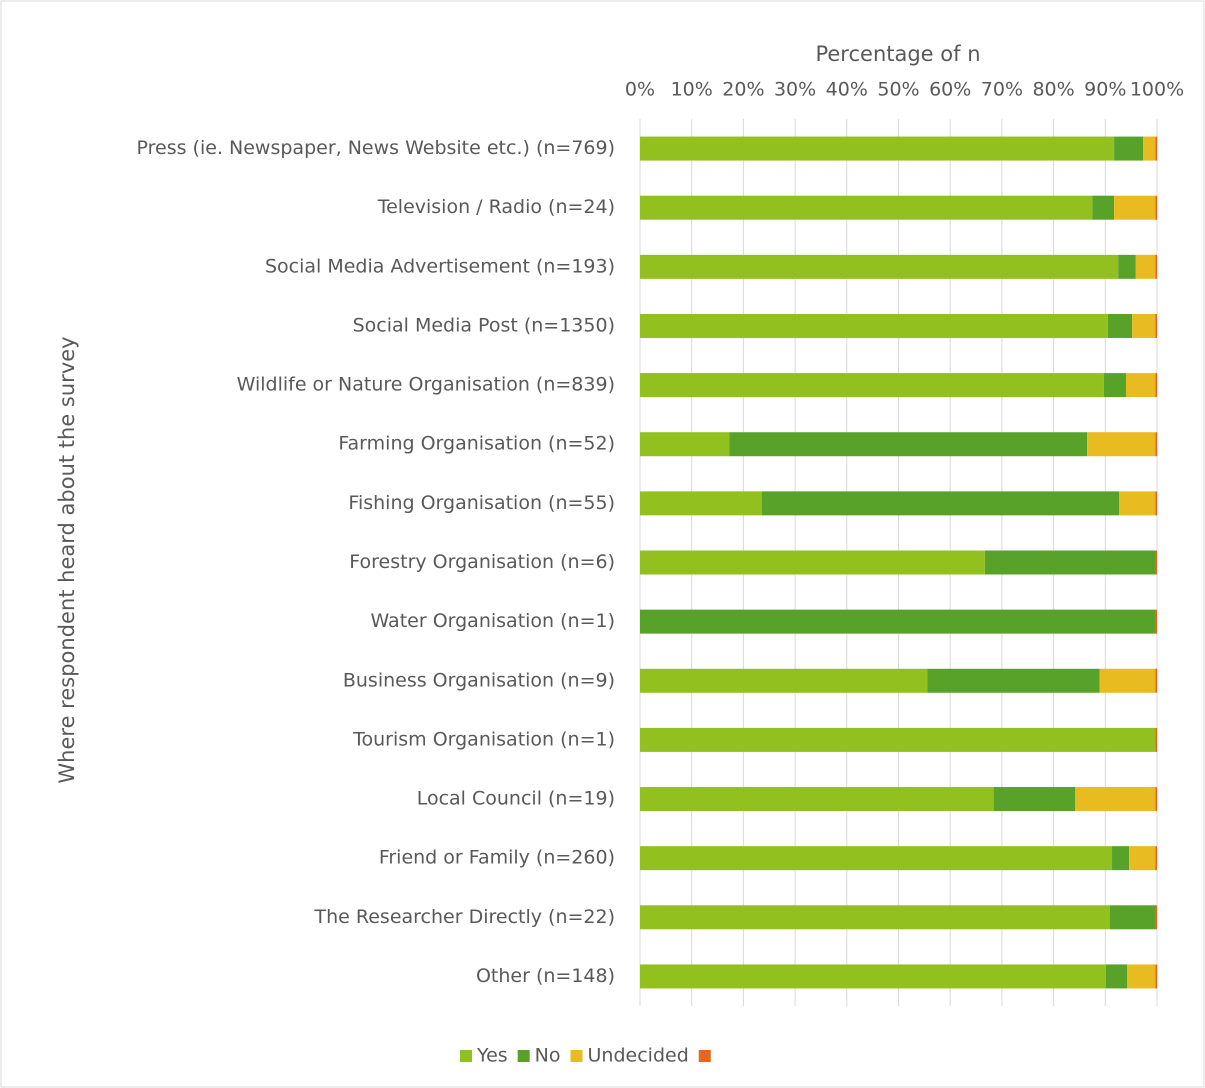 The height and width of the screenshot is (1088, 1205). I want to click on y-tick-label: Television / Radio (n=24), so click(496, 207).